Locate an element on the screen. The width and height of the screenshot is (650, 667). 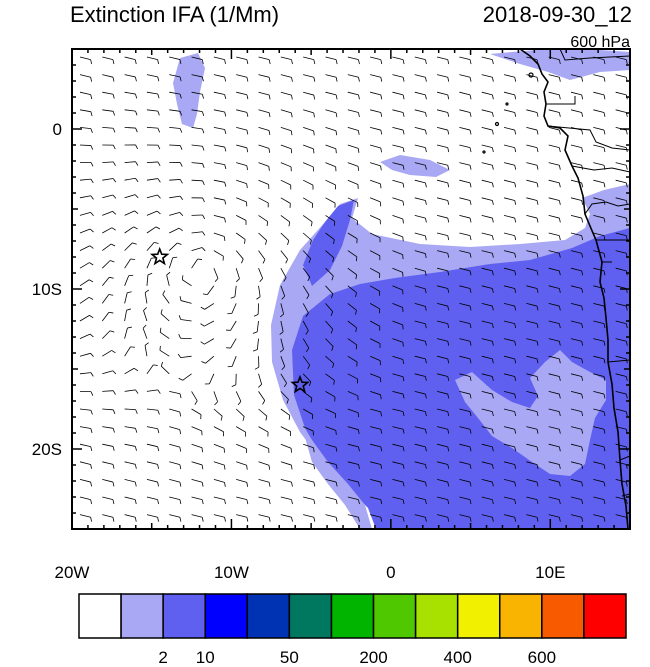
x-tick-label: 10W is located at coordinates (231, 572).